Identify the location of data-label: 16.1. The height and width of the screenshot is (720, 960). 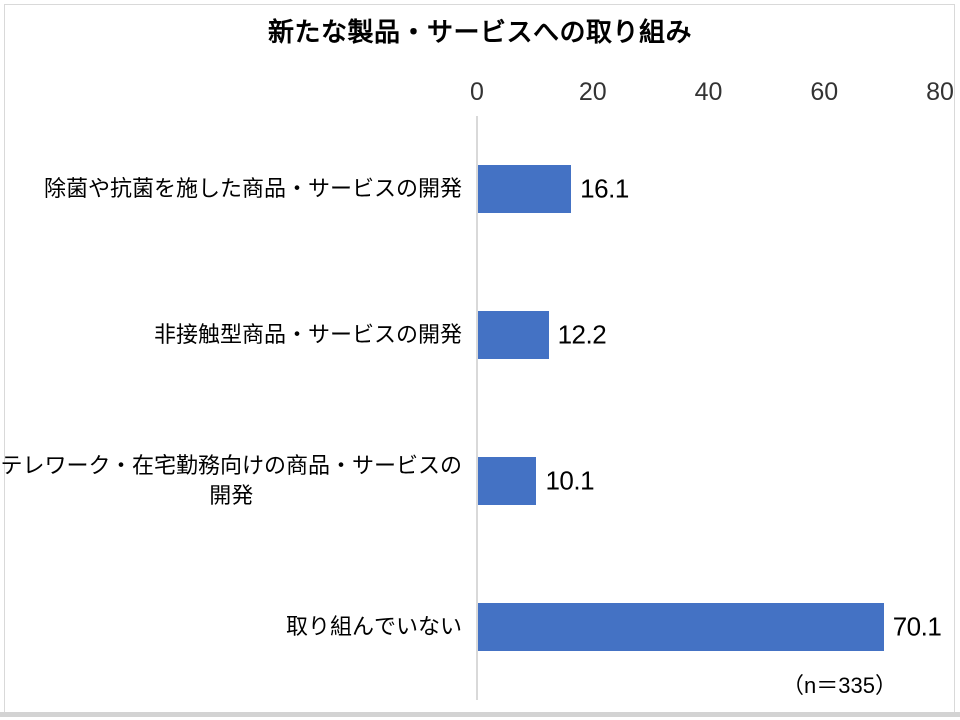
(604, 188).